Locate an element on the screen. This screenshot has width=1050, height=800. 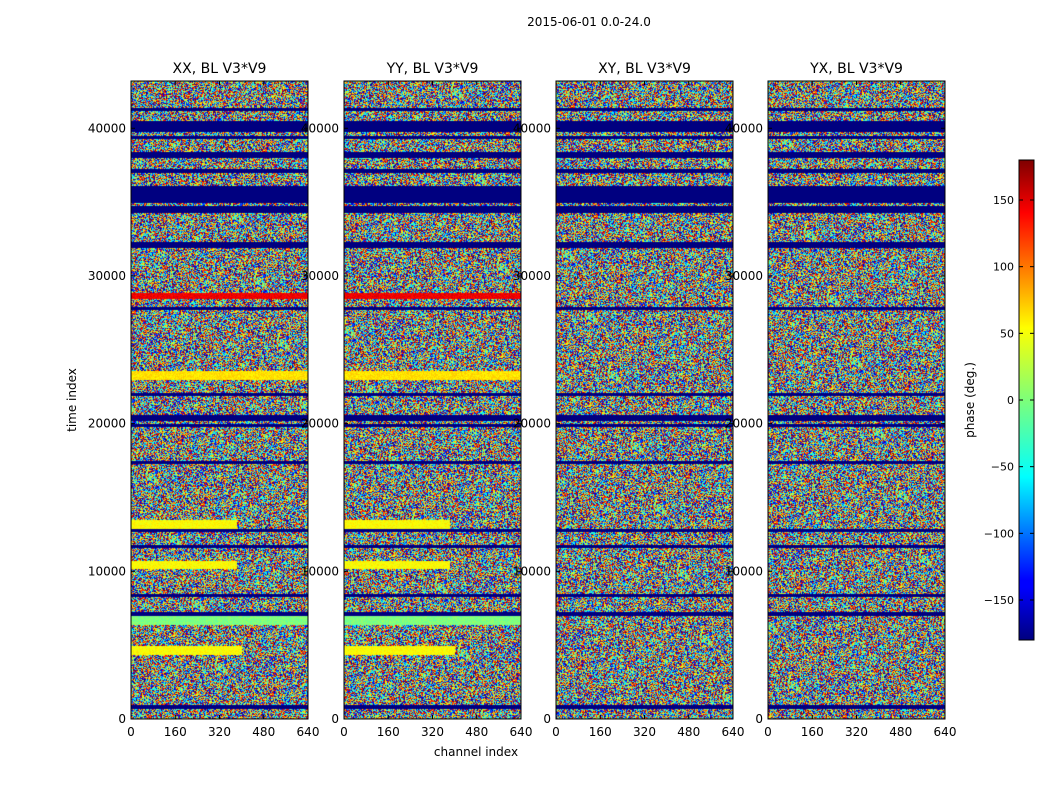
panel-title: YX, BL V3*V9 is located at coordinates (856, 69).